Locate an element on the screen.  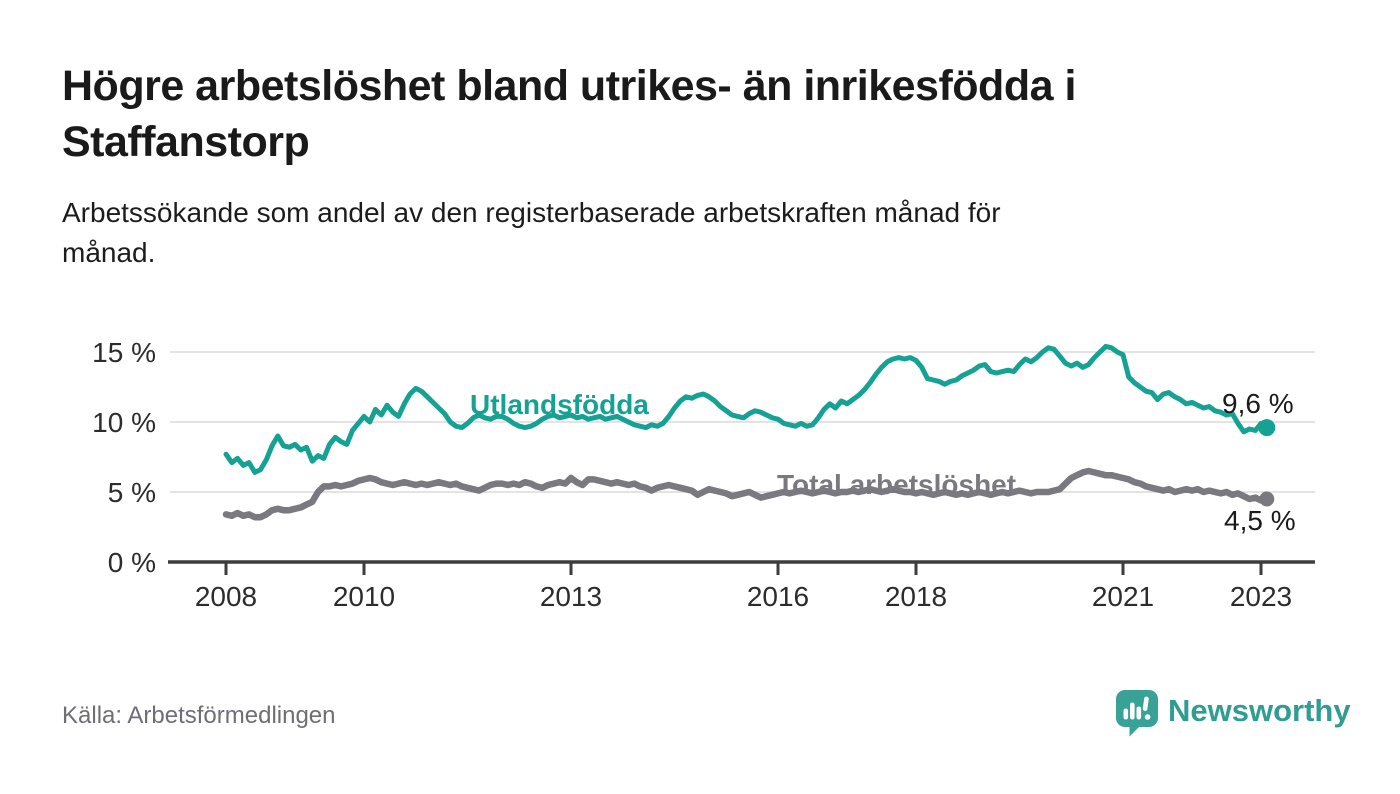
title-line-2: Staffanstorp is located at coordinates (186, 142).